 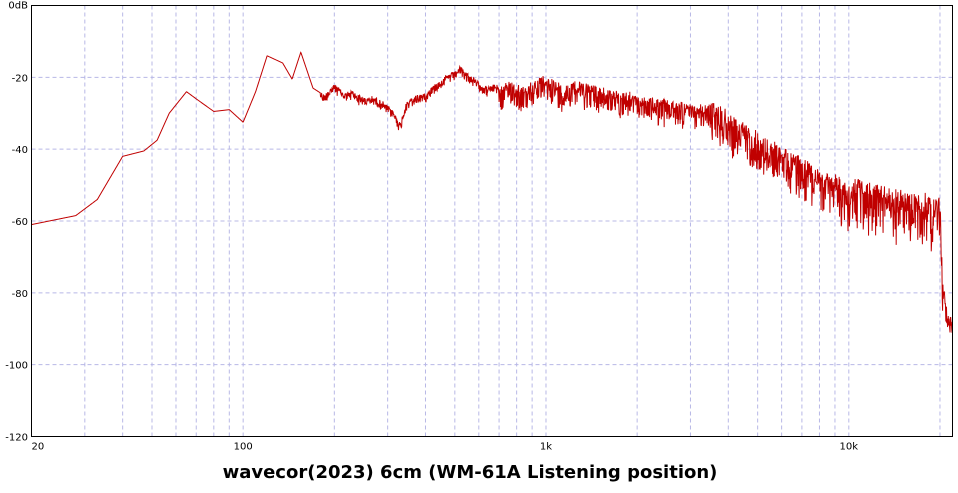 What do you see at coordinates (16, 366) in the screenshot?
I see `y-tick-label: -100` at bounding box center [16, 366].